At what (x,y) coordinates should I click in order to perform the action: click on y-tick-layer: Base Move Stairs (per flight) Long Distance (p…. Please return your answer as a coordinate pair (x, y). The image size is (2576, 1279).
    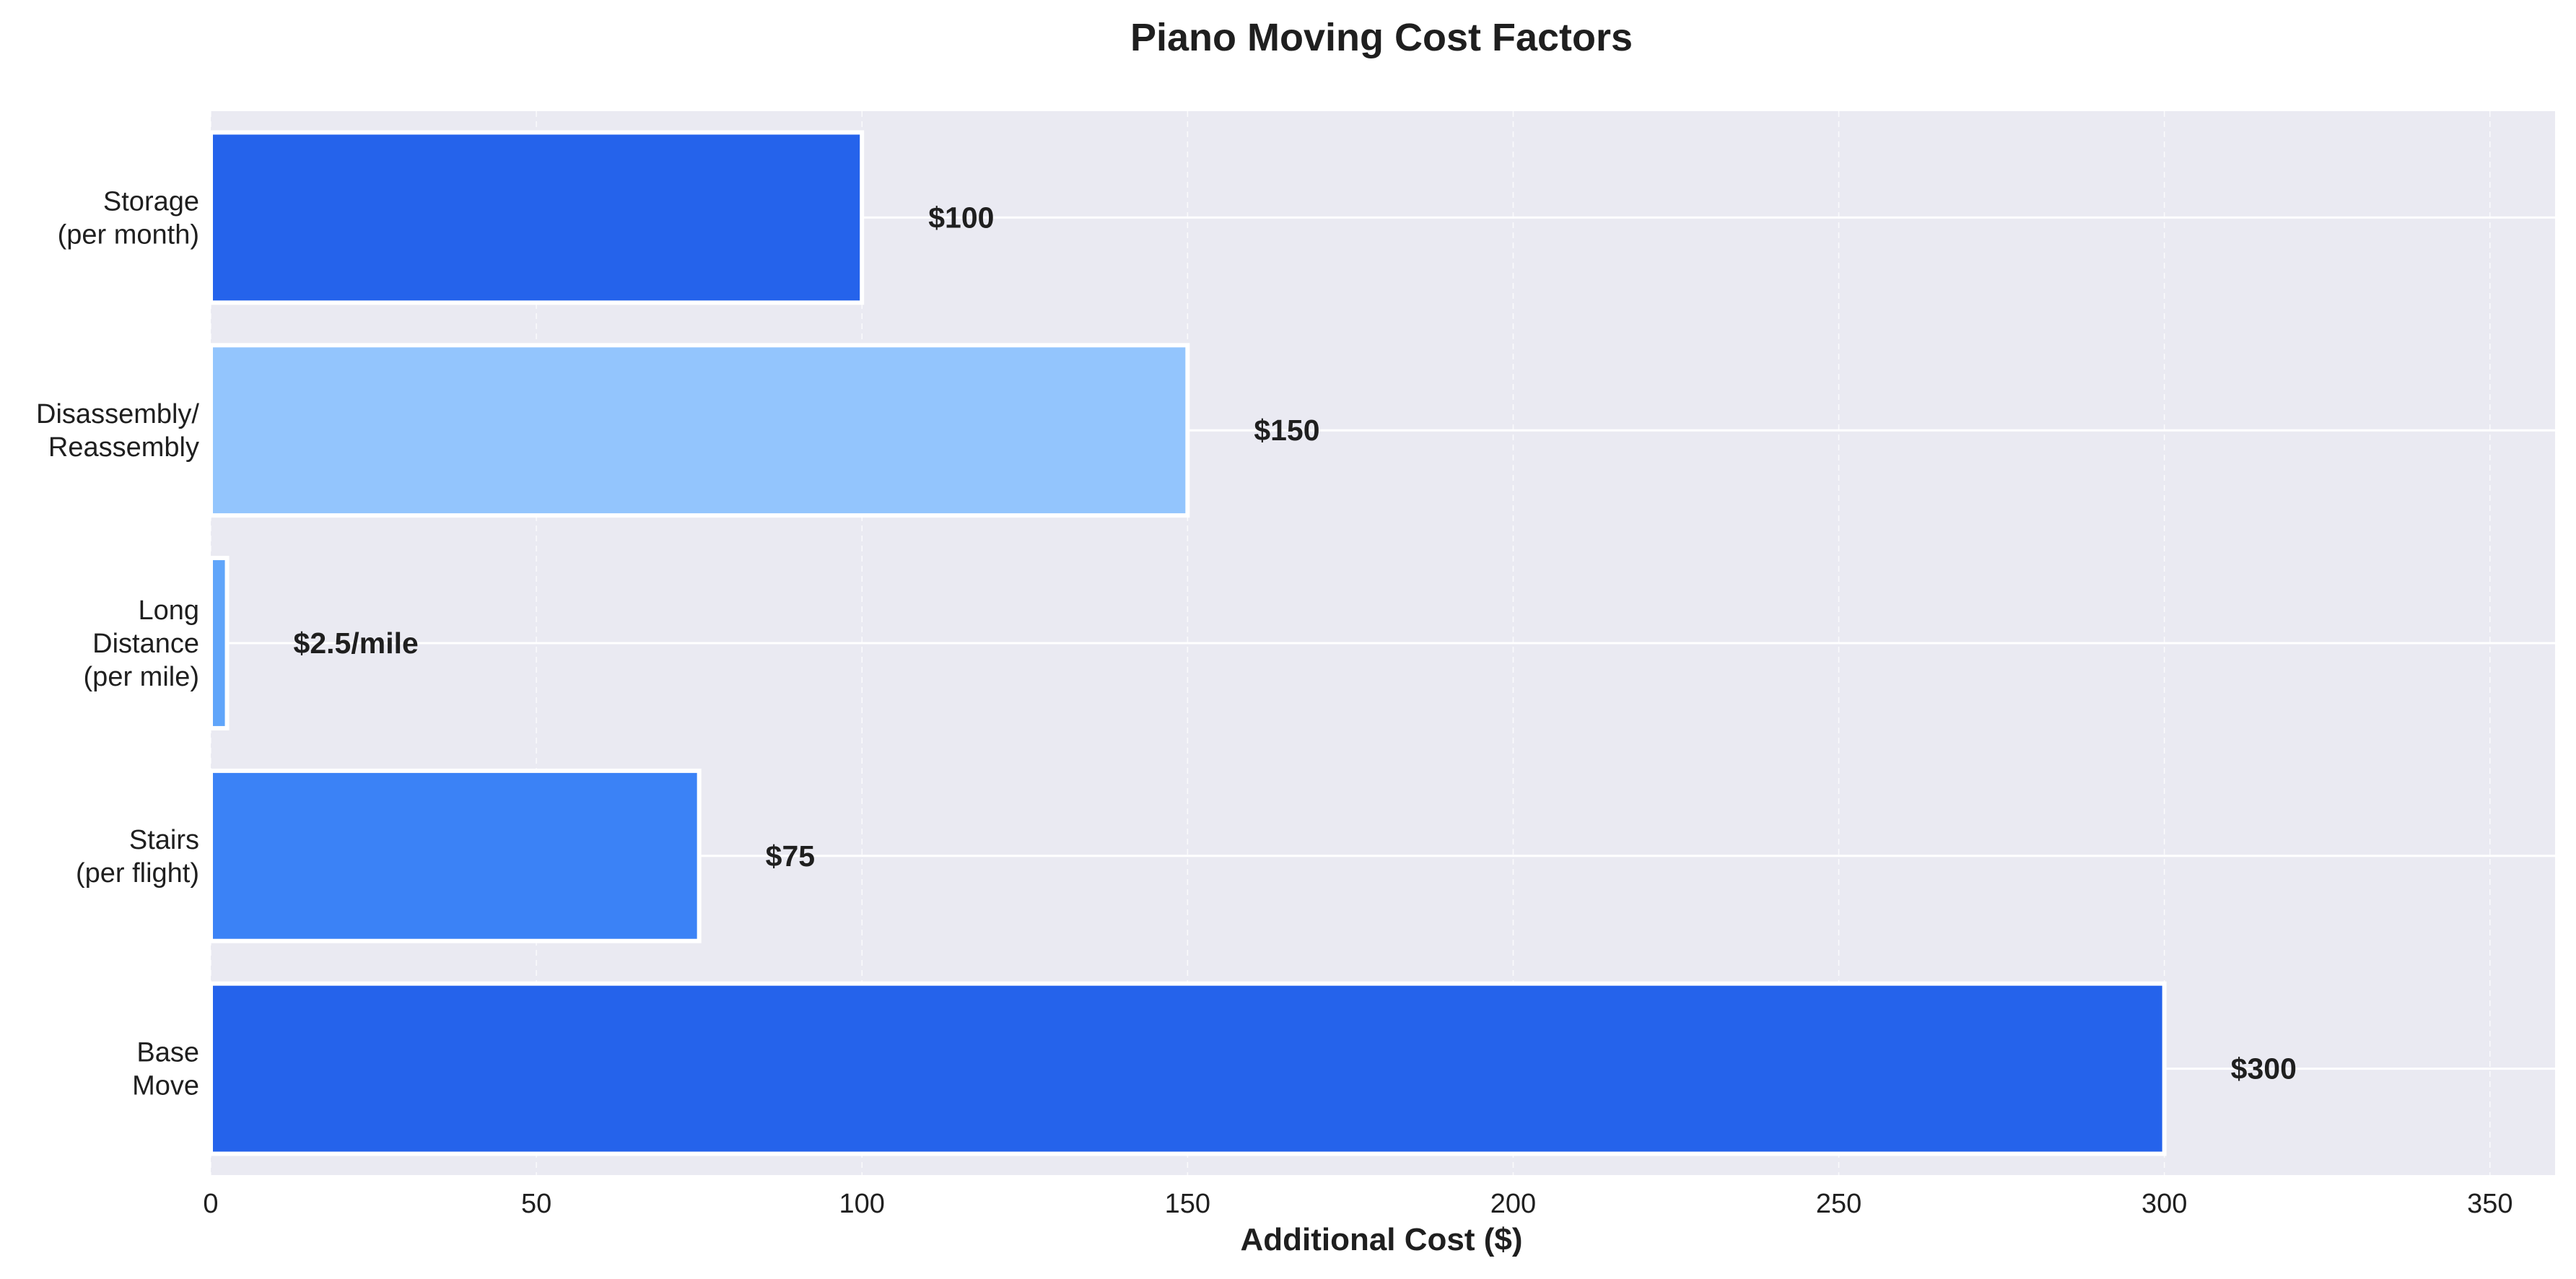
    Looking at the image, I should click on (117, 643).